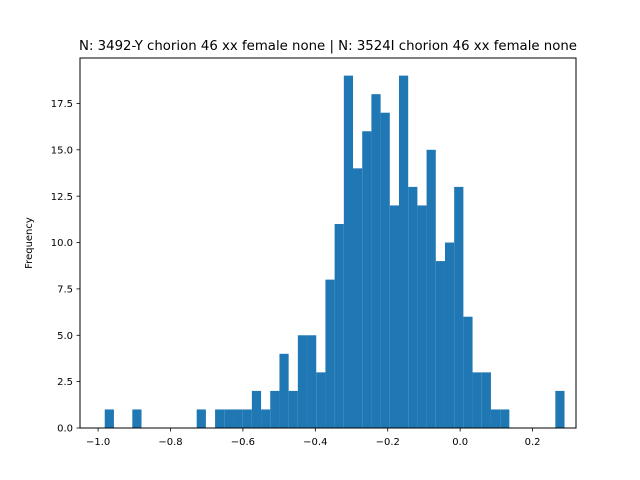  What do you see at coordinates (62, 104) in the screenshot?
I see `y-tick-label-7: 17.5` at bounding box center [62, 104].